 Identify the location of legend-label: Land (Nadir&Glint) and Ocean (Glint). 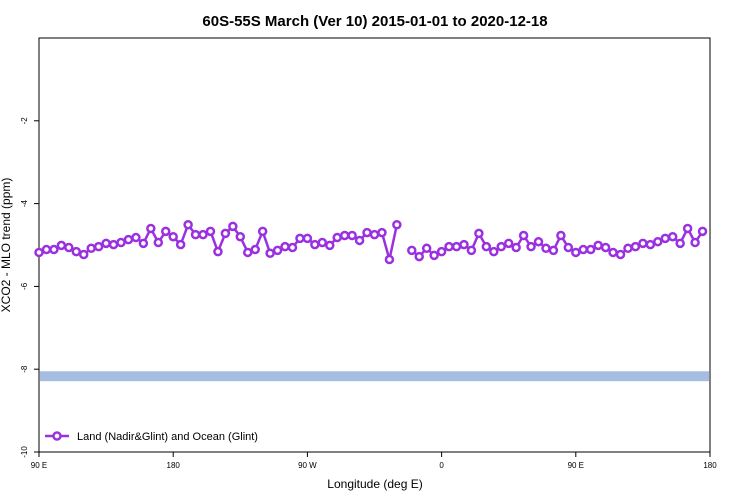
(167, 437).